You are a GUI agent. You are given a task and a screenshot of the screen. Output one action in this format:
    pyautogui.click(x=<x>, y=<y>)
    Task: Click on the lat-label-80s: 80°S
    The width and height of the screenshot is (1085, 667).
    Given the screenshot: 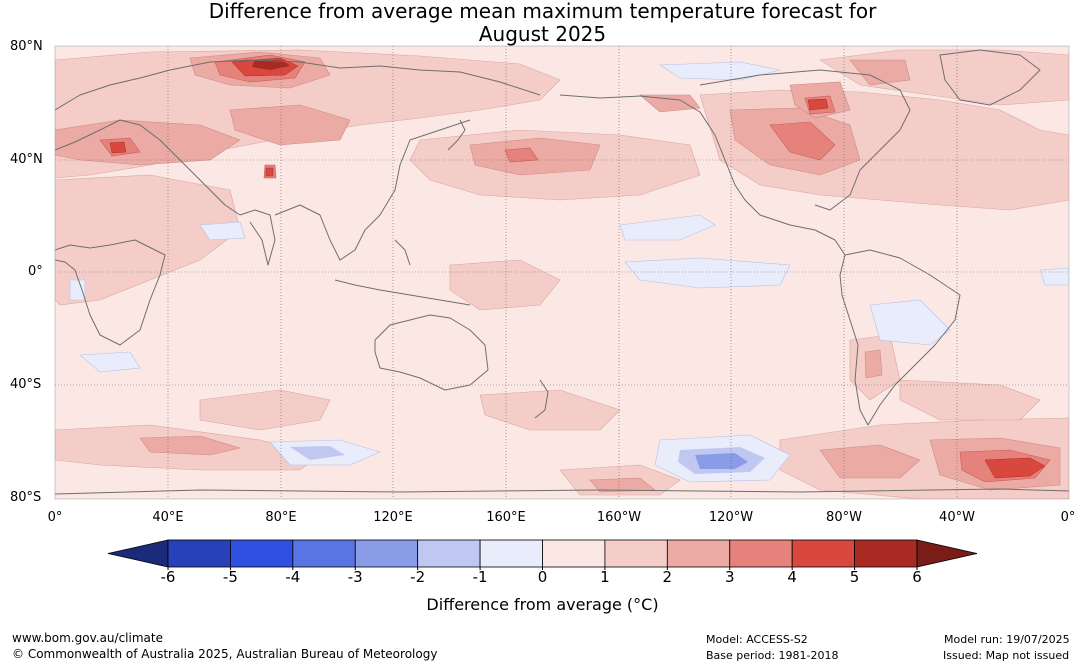 What is the action you would take?
    pyautogui.click(x=26, y=497)
    